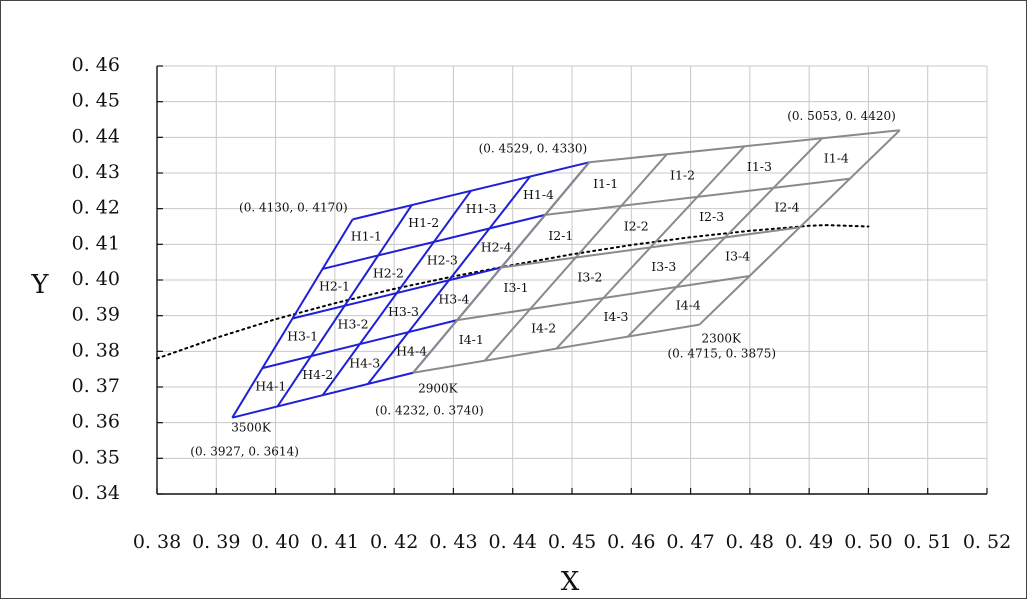  What do you see at coordinates (96, 243) in the screenshot?
I see `y-tick-label: 0. 41` at bounding box center [96, 243].